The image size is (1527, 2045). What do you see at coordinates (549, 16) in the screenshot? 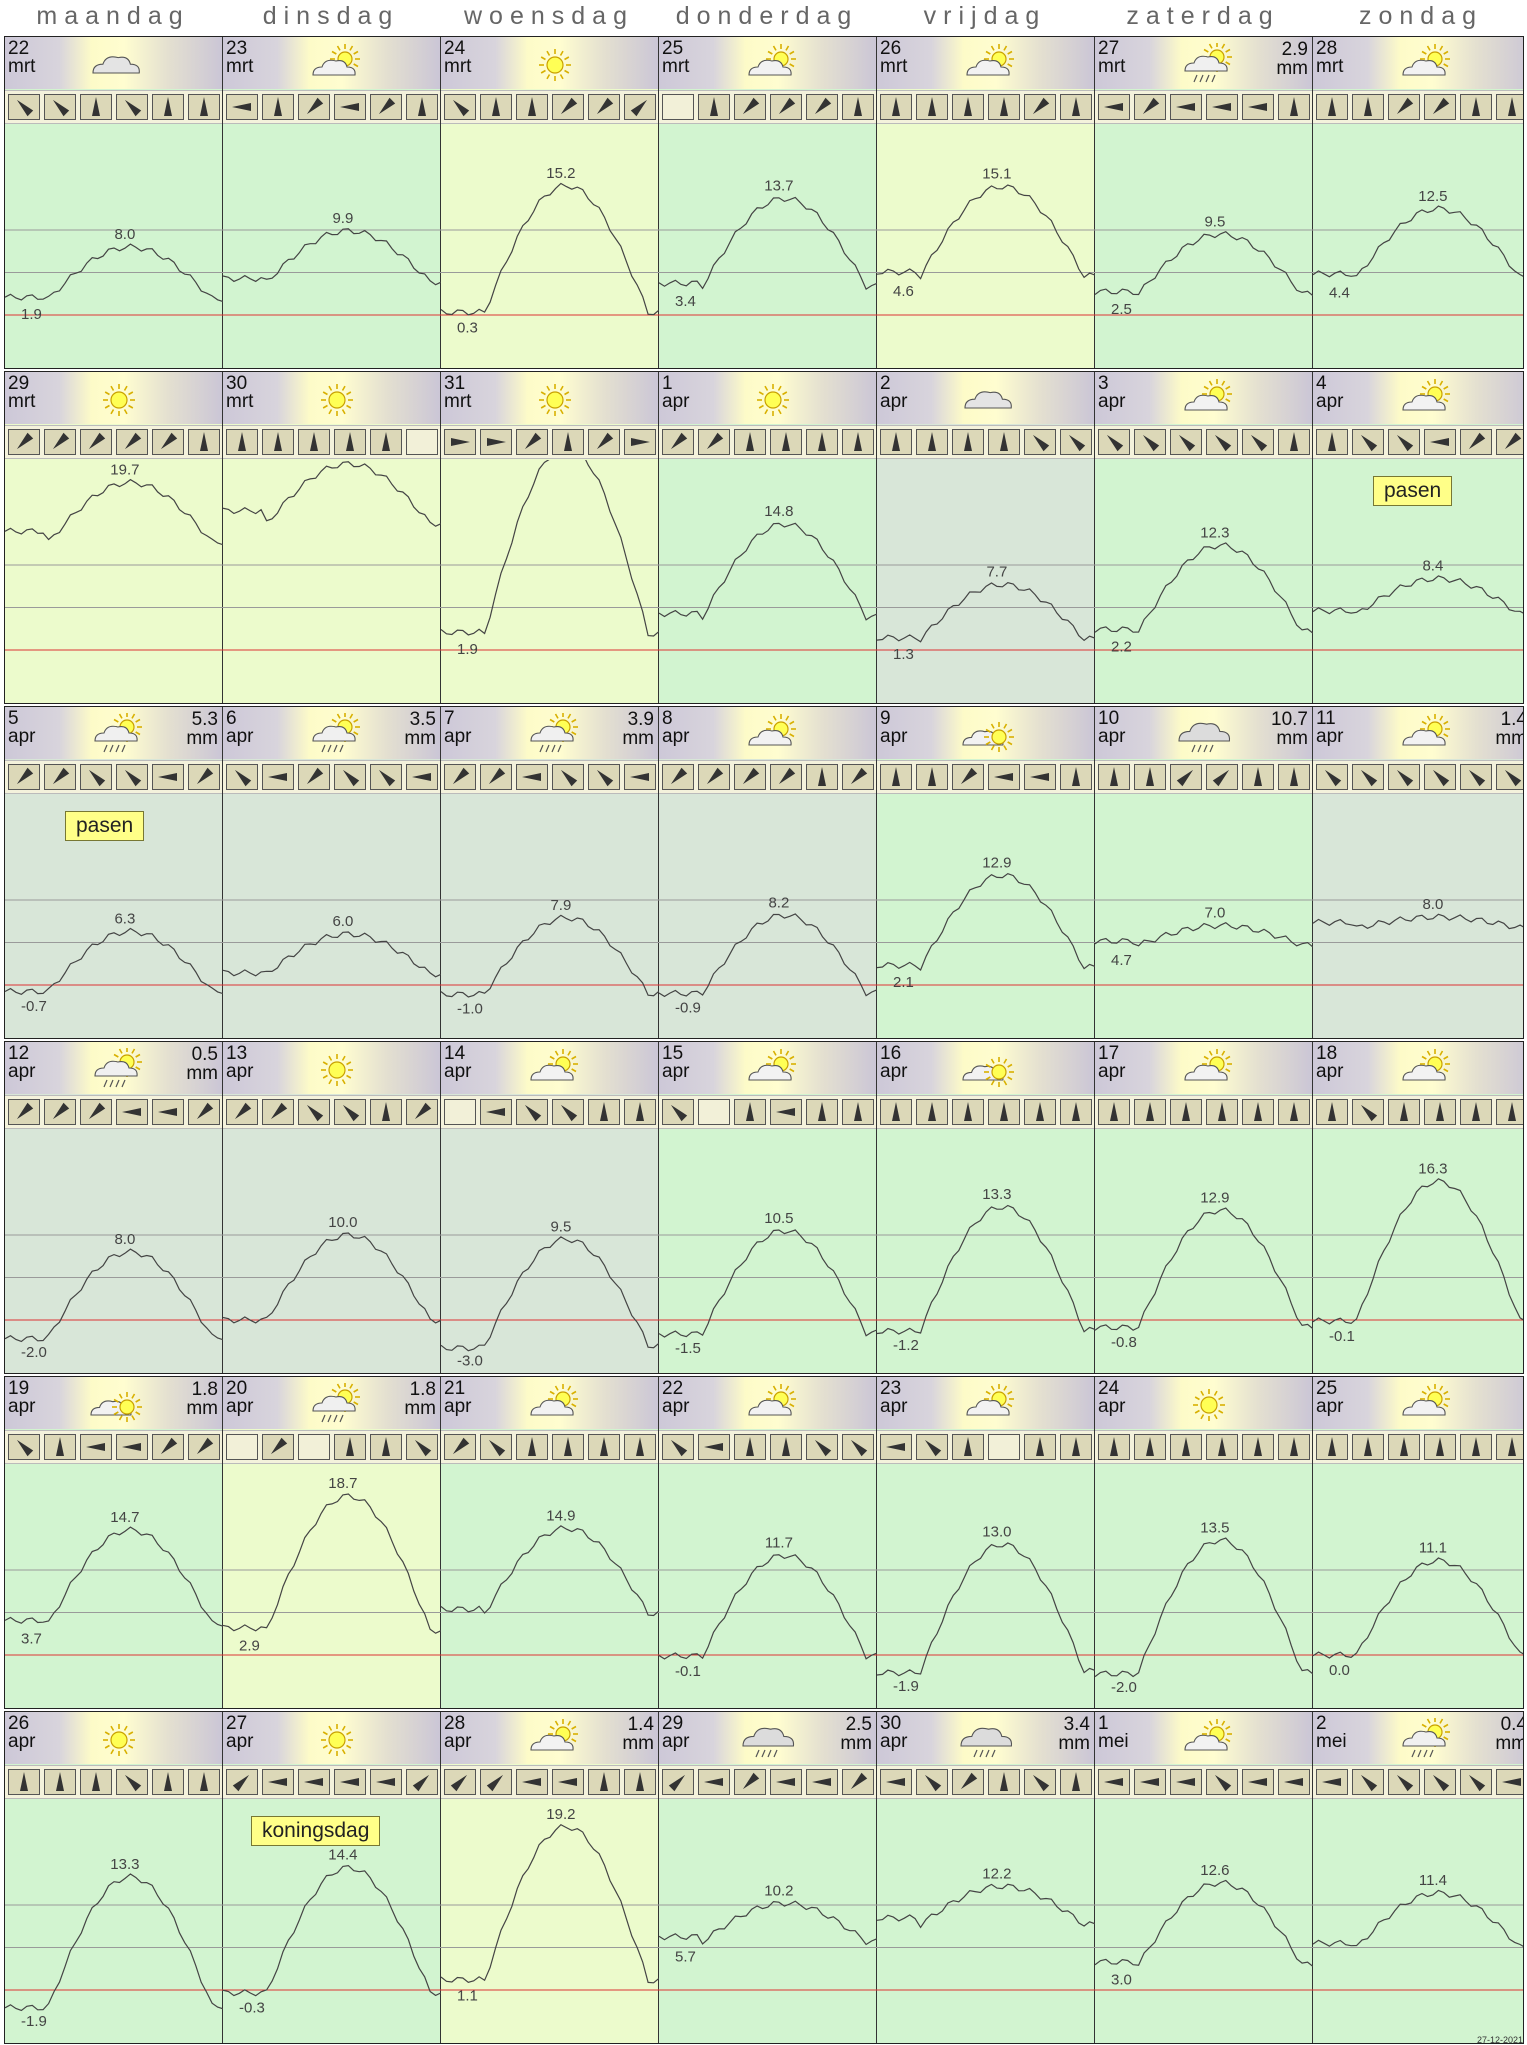
I see `day-header-2: woensdag` at bounding box center [549, 16].